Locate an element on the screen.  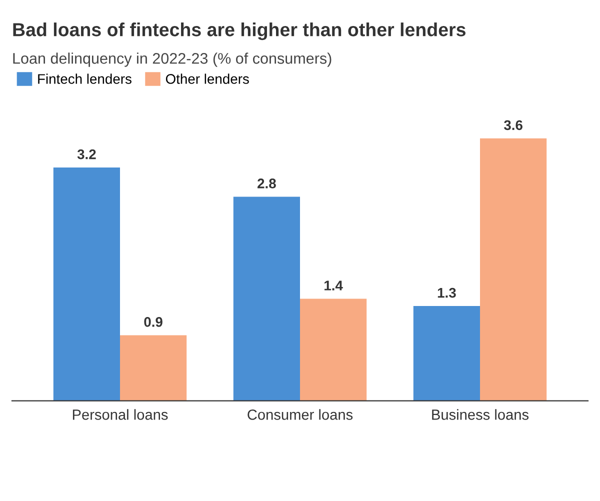
data-label: 3.2 is located at coordinates (86, 154).